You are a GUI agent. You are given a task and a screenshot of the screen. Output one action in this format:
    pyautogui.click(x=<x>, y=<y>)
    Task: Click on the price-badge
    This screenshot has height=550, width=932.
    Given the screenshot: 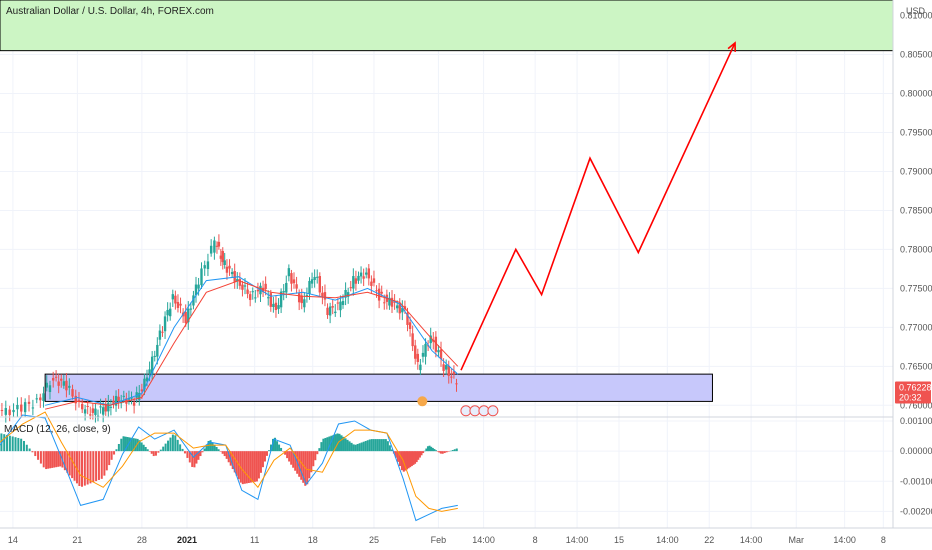 What is the action you would take?
    pyautogui.click(x=913, y=397)
    